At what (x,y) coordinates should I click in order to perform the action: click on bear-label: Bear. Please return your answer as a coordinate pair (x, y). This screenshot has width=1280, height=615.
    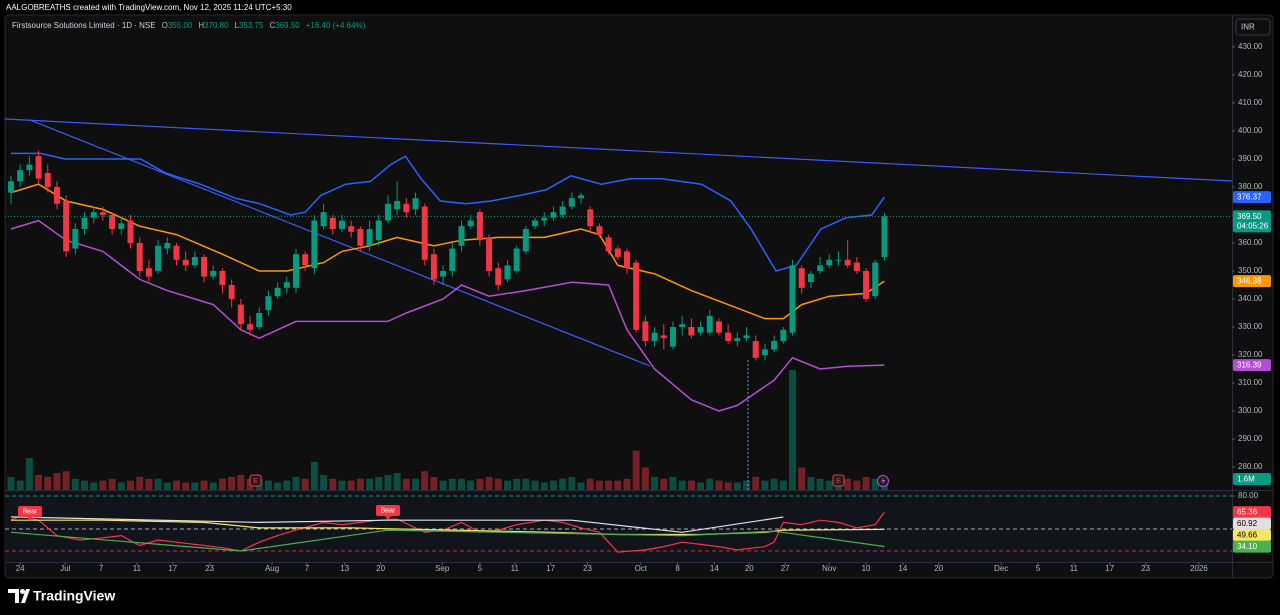
    Looking at the image, I should click on (30, 511).